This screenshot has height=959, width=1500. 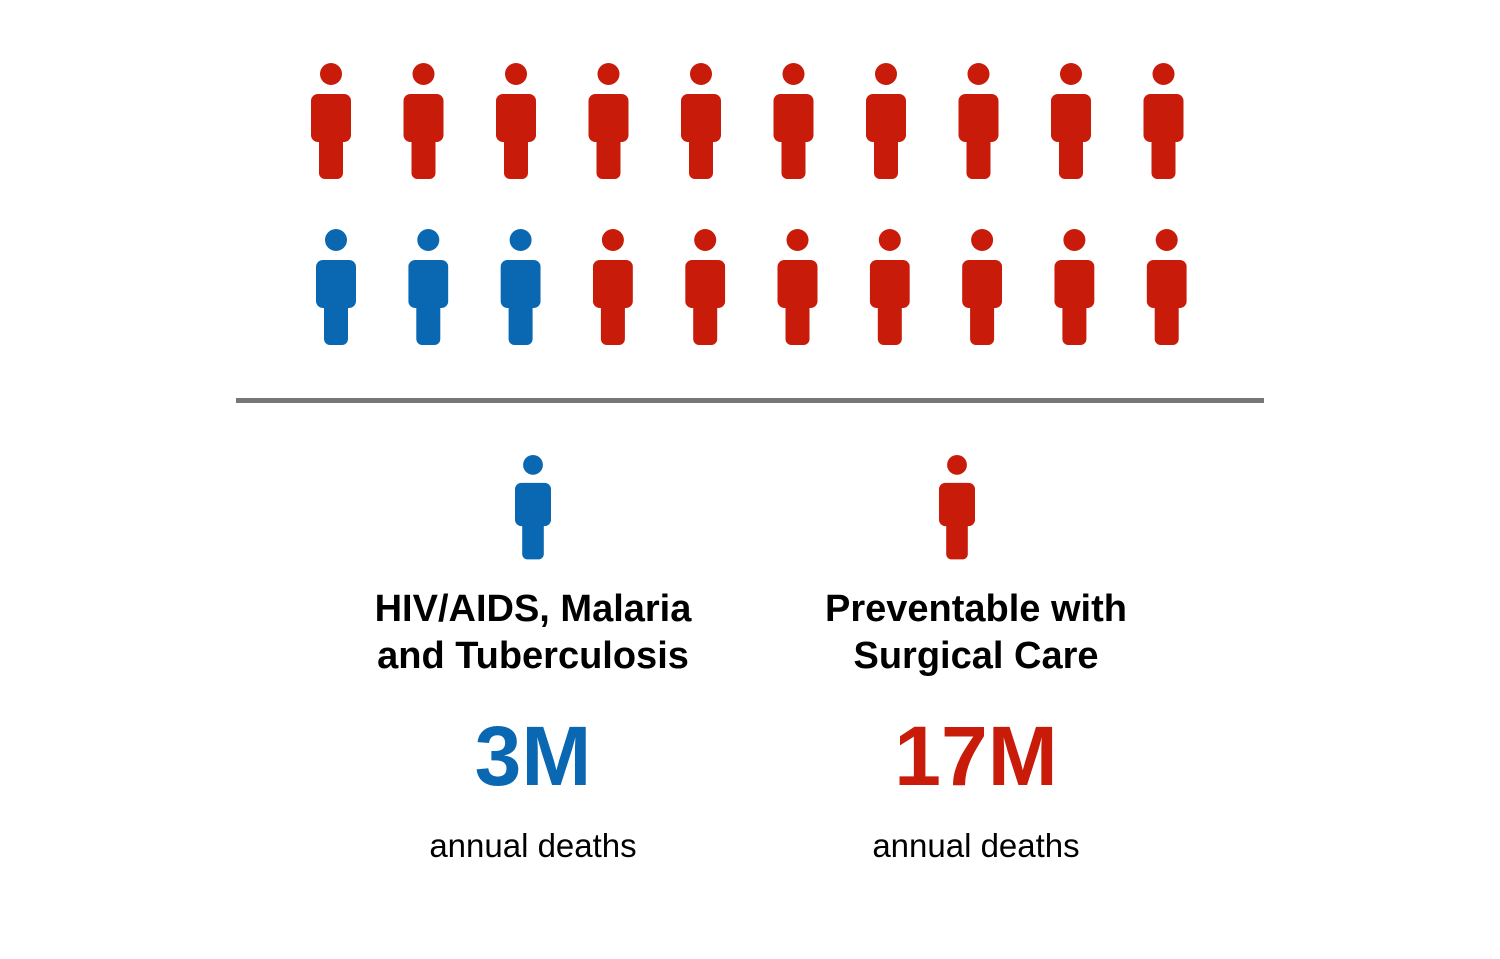 I want to click on legend-value: 3M, so click(x=533, y=756).